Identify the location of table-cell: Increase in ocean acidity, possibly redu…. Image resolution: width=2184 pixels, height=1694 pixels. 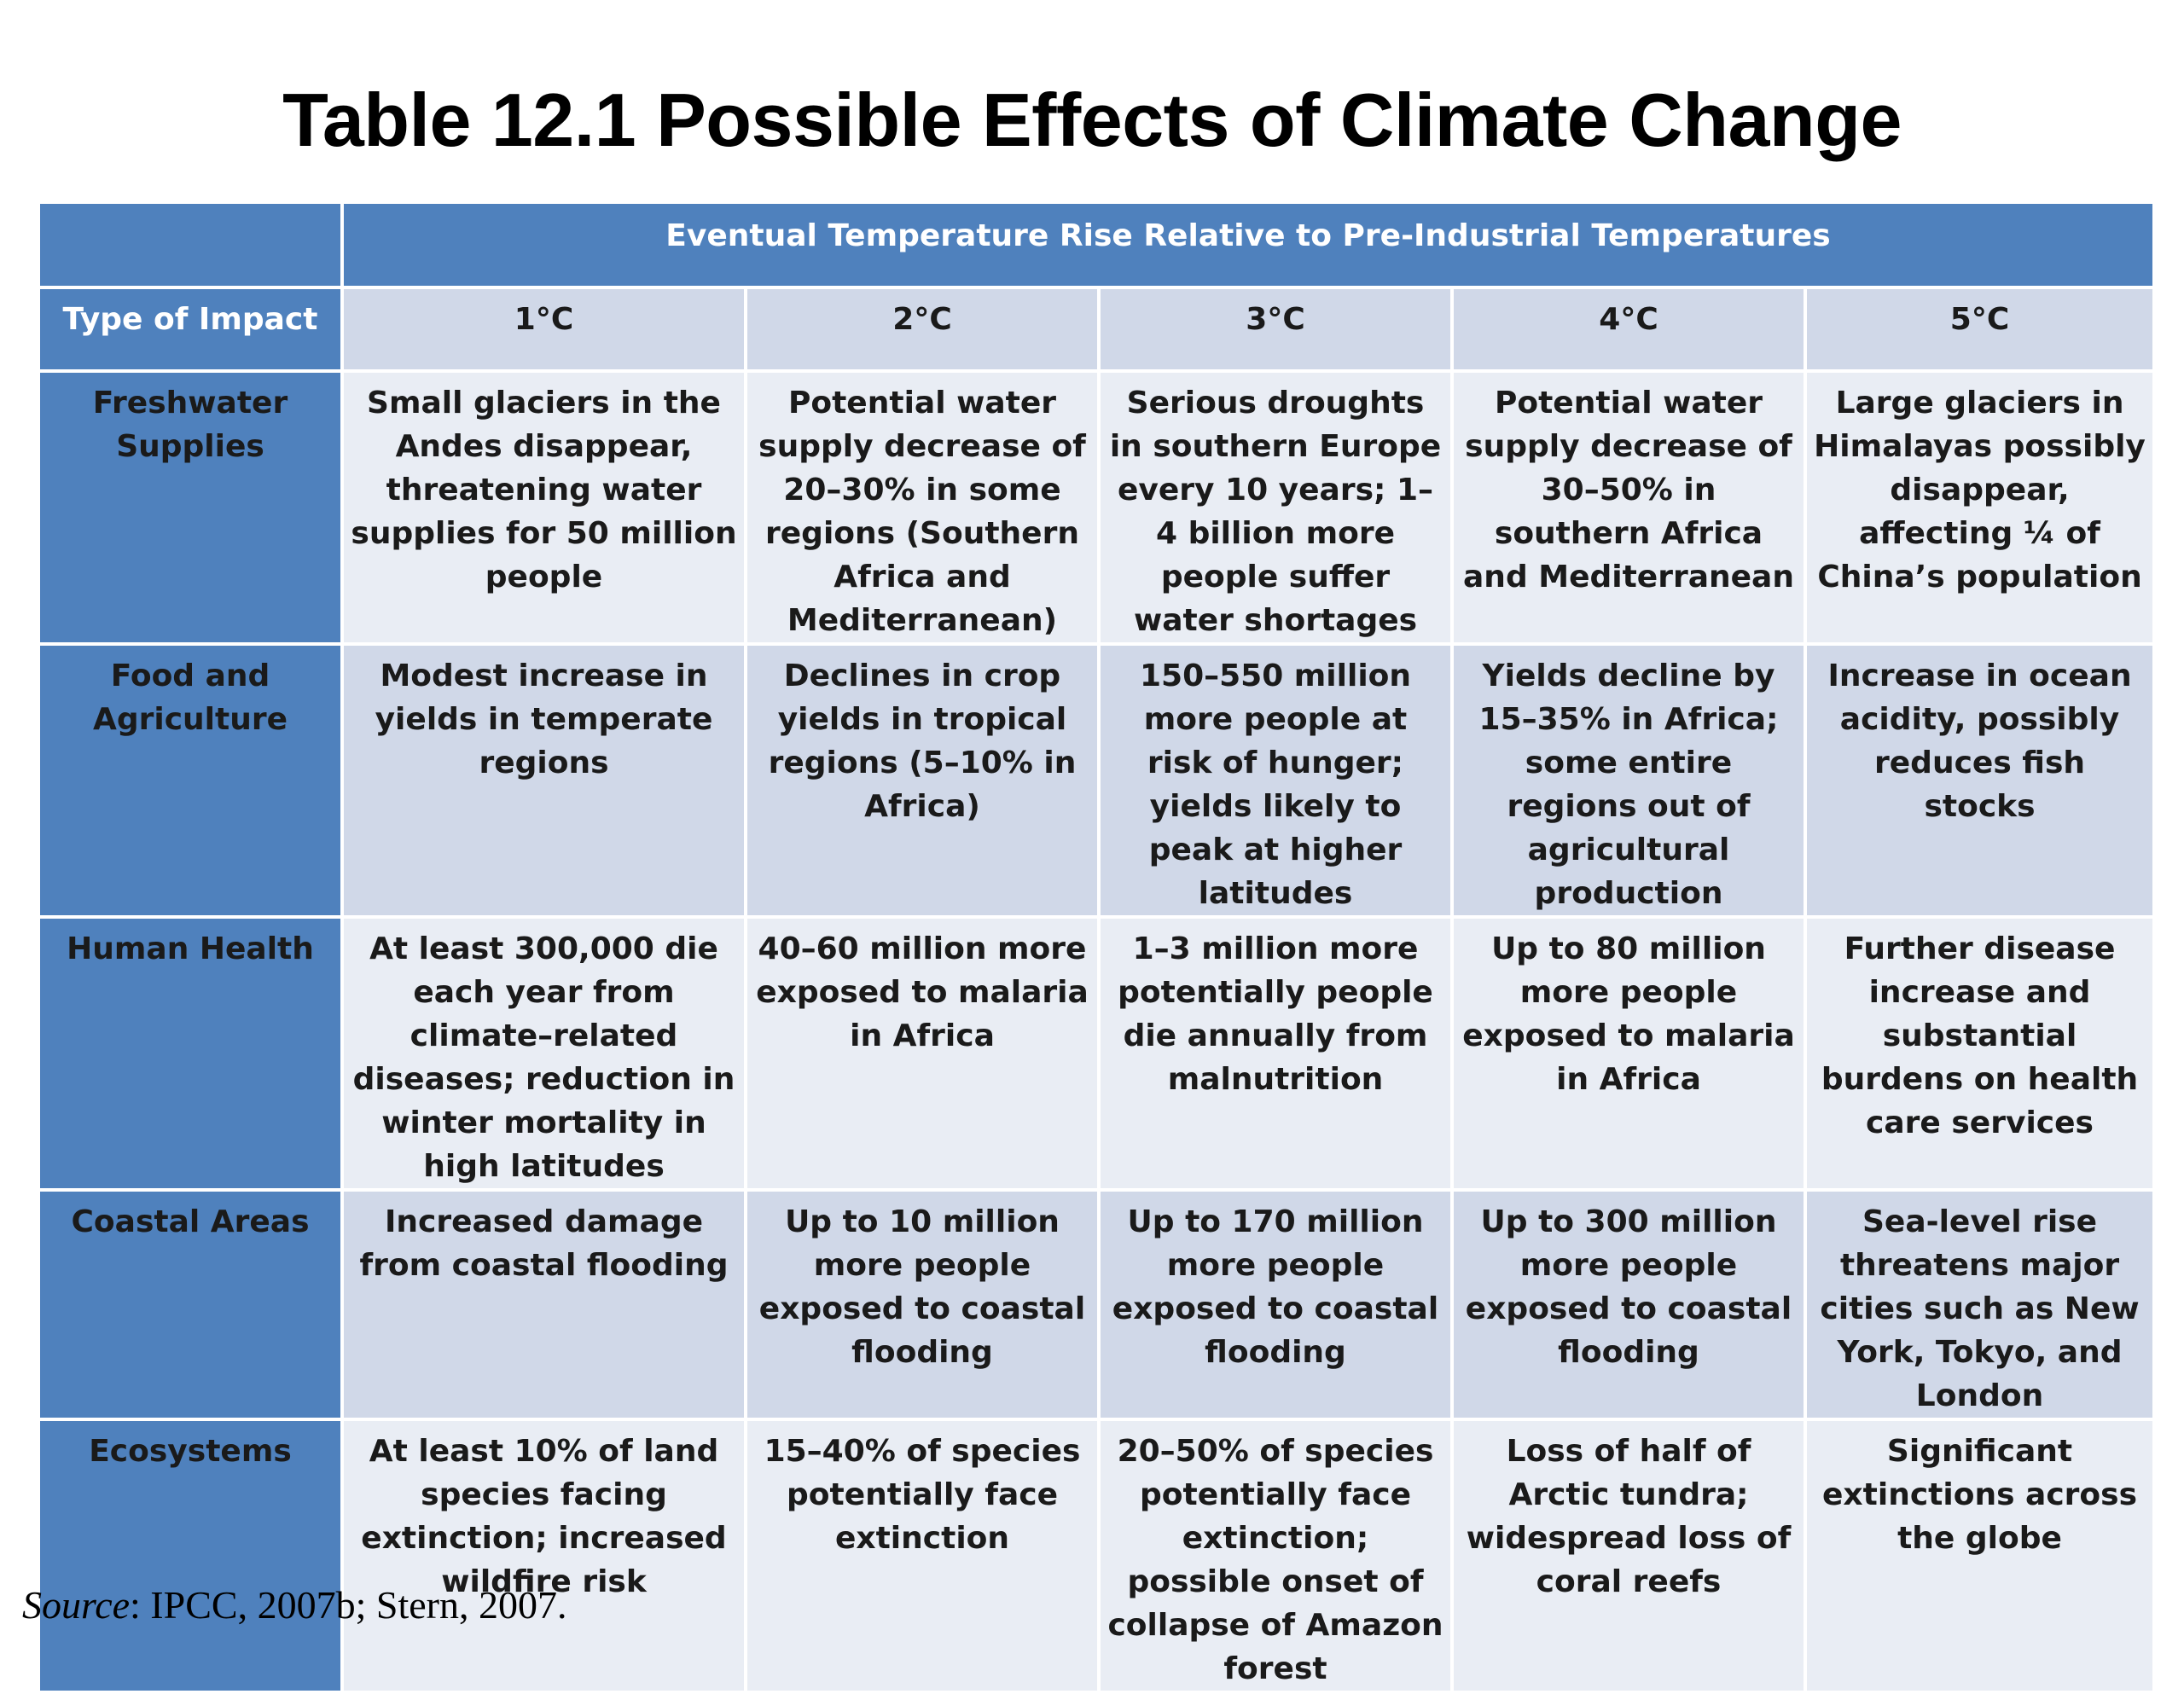
(1980, 781).